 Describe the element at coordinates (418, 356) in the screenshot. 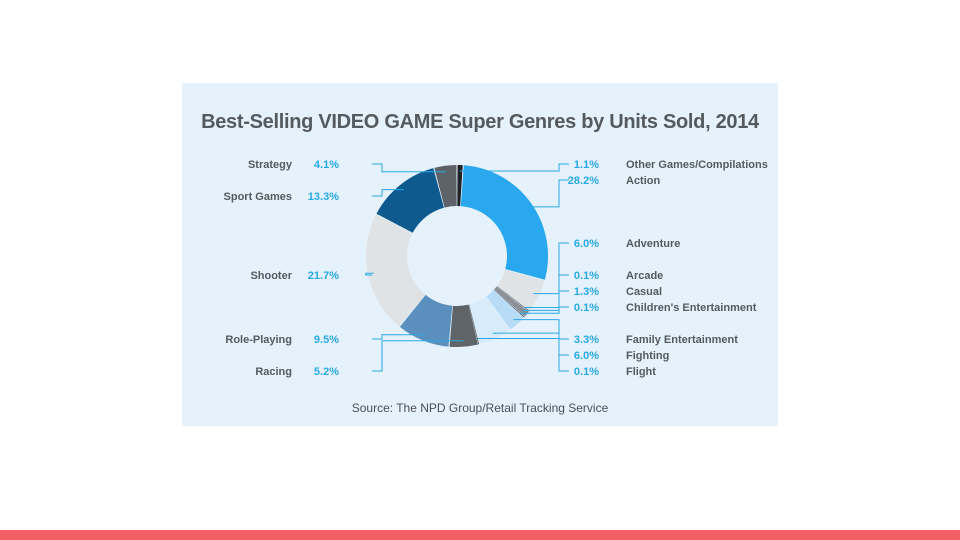

I see `leader-line-racing` at that location.